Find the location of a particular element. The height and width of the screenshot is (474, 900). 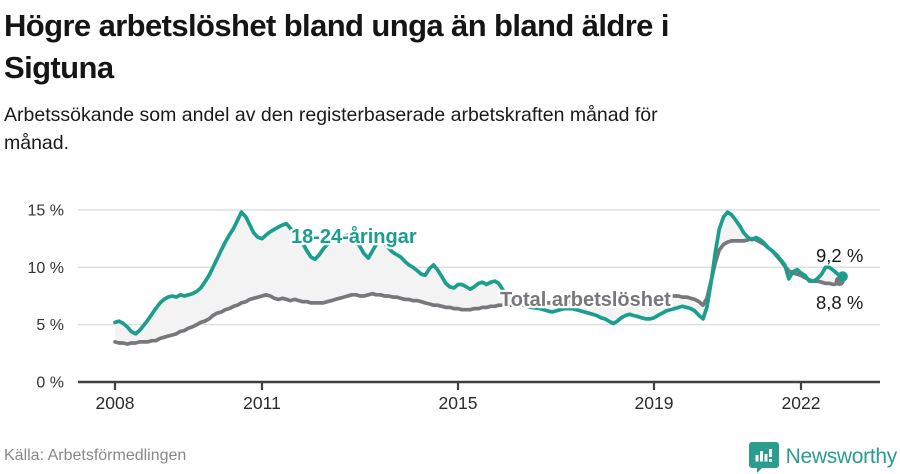

series-label-total: Total arbetslöshet is located at coordinates (585, 300).